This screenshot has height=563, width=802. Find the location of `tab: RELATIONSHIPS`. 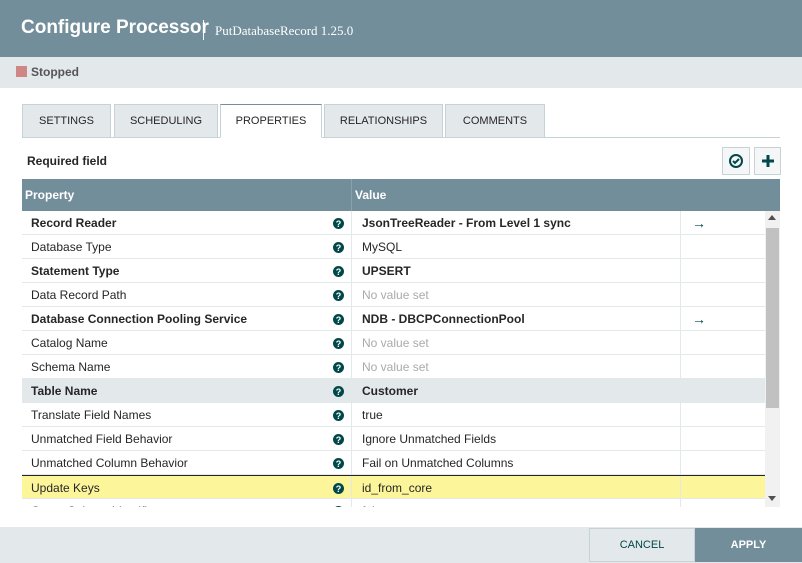

tab: RELATIONSHIPS is located at coordinates (383, 121).